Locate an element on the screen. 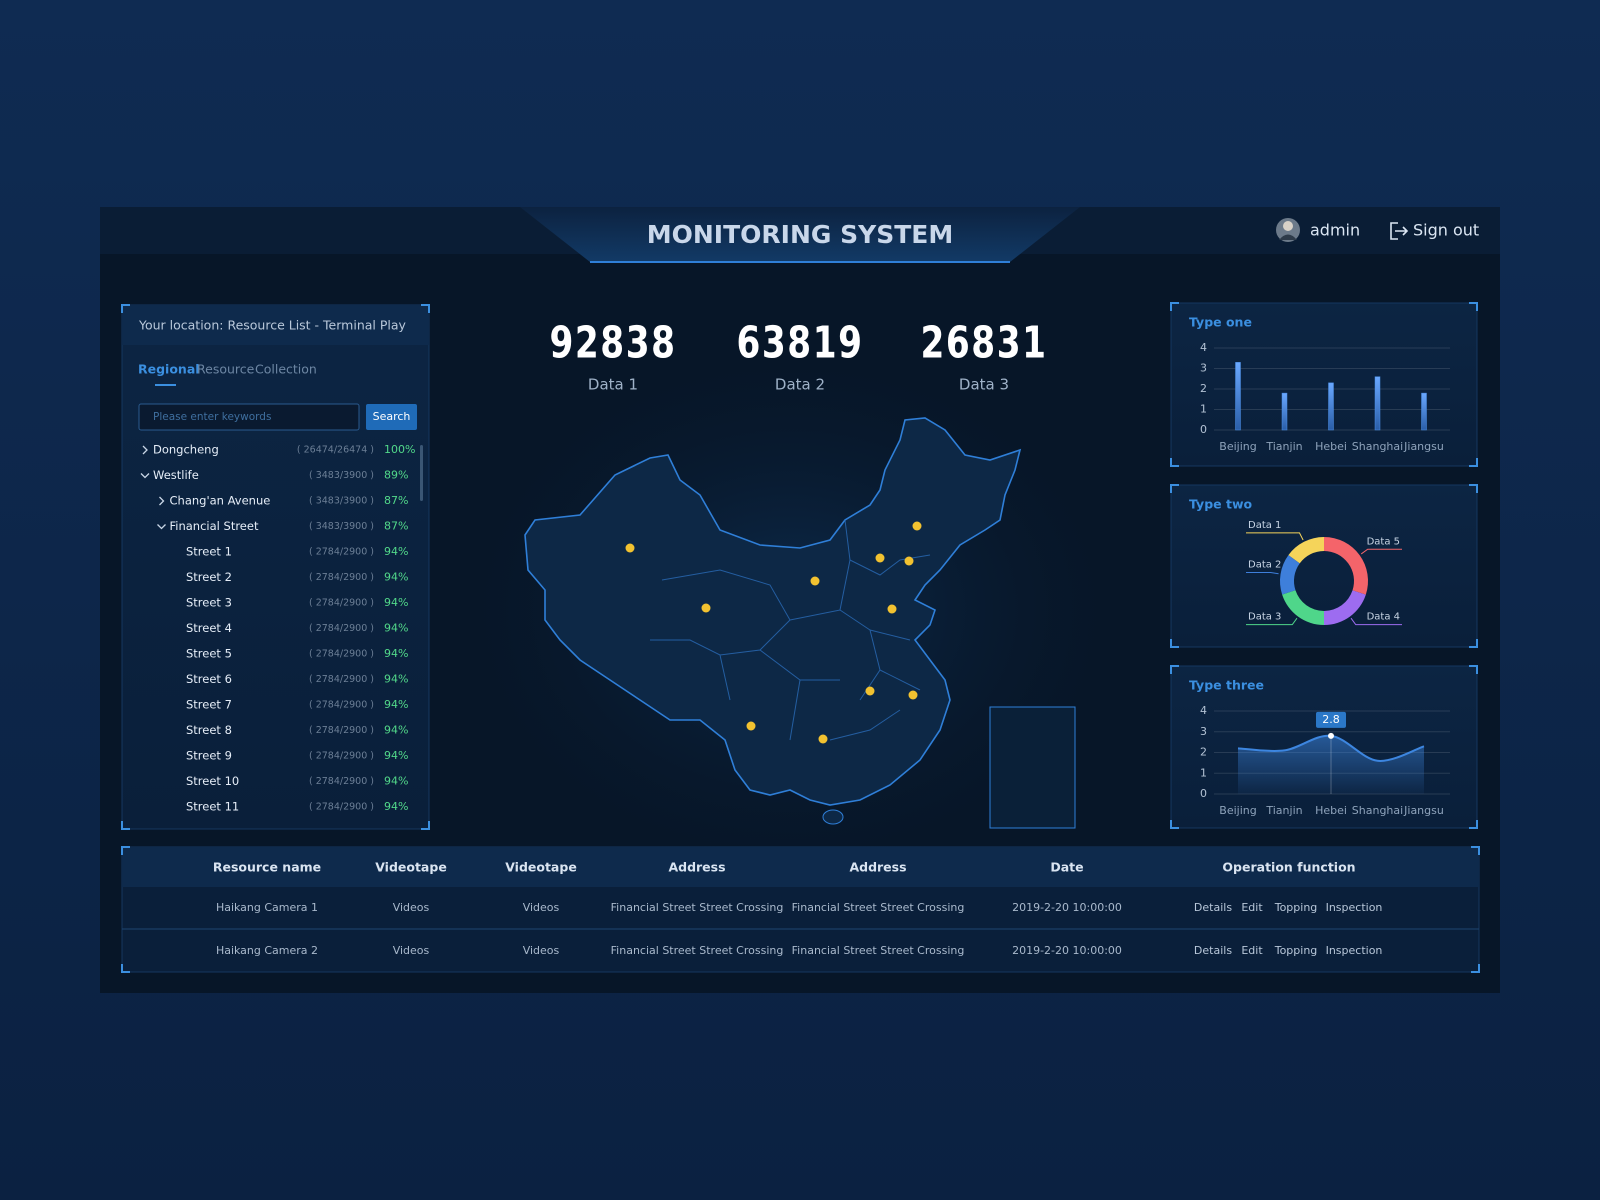 The height and width of the screenshot is (1200, 1600). column-header: Operation function is located at coordinates (1288, 867).